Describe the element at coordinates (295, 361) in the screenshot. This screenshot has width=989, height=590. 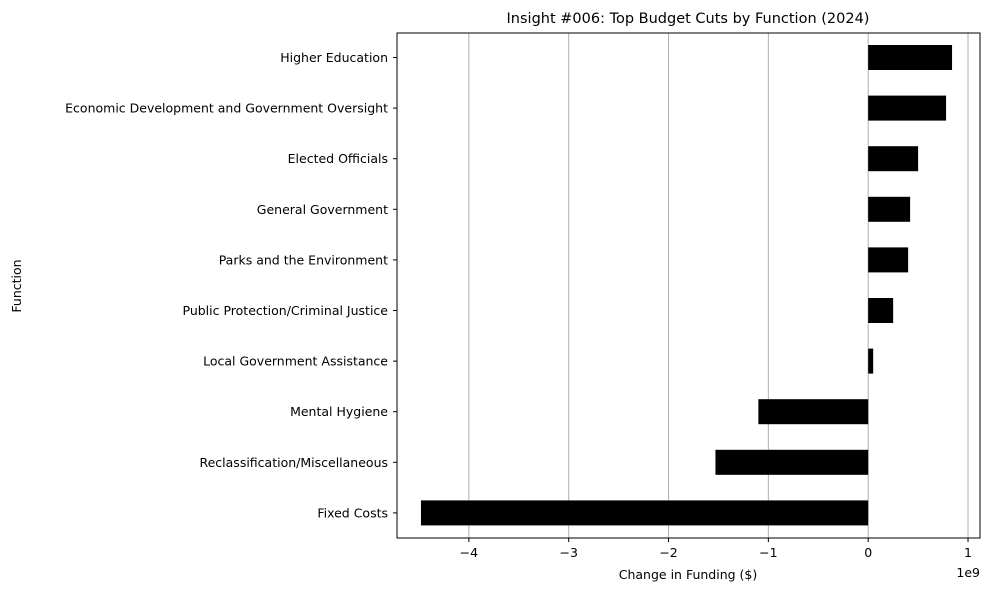
I see `y-tick-label: Local Government Assistance` at that location.